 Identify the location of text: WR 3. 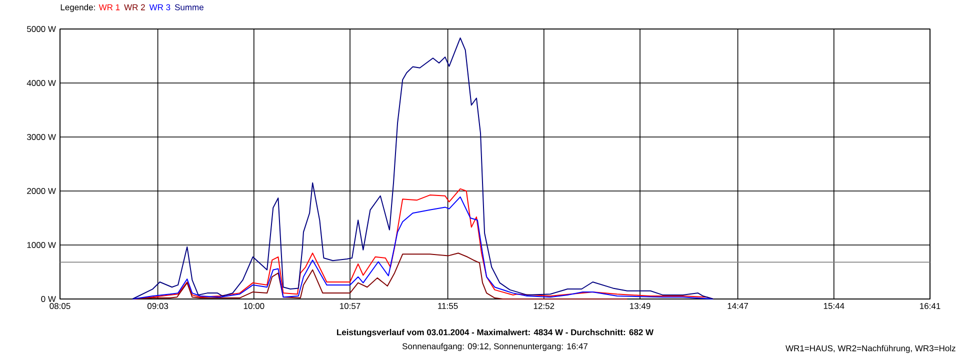
(159, 7).